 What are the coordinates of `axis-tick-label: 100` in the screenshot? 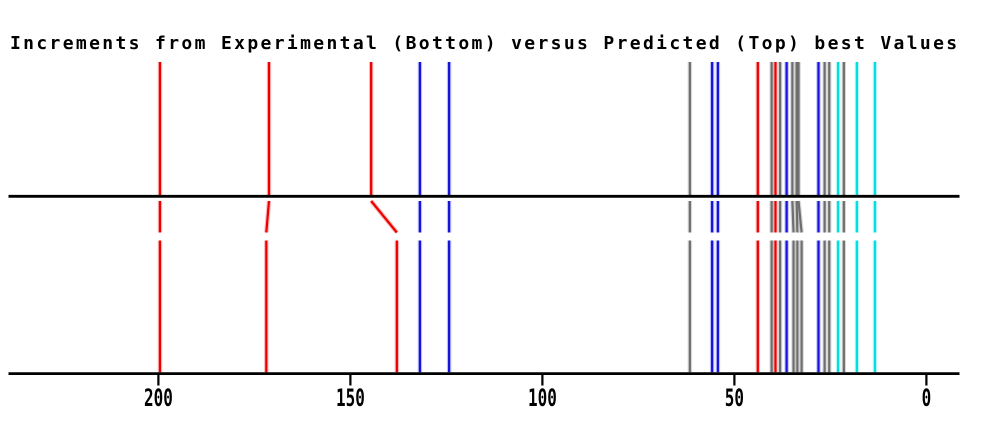 It's located at (542, 398).